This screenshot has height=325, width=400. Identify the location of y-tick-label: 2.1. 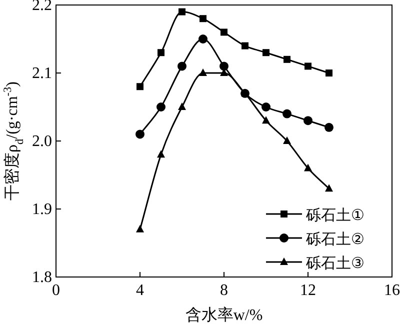
(42, 73).